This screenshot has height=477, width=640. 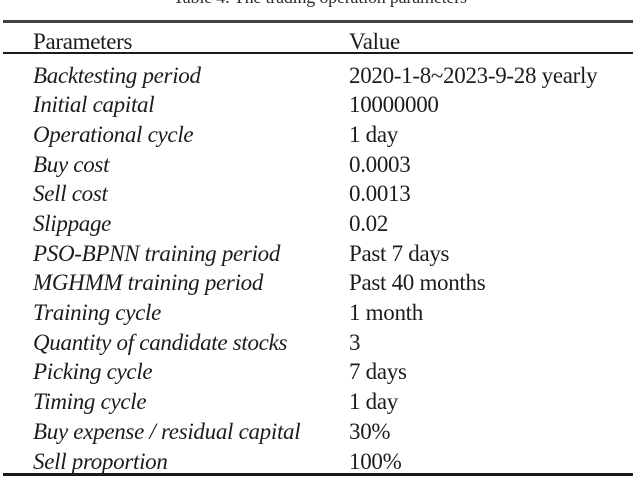 What do you see at coordinates (94, 105) in the screenshot?
I see `parameter-name: Initial capital` at bounding box center [94, 105].